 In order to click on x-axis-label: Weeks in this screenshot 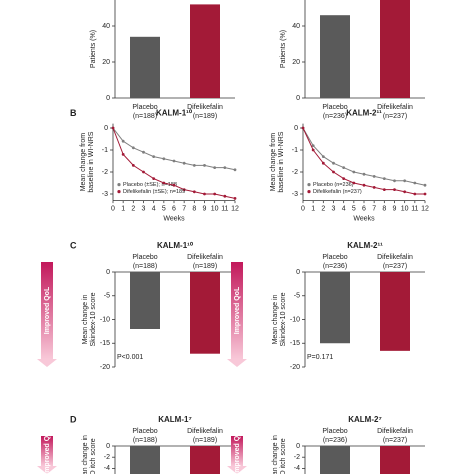, I will do `click(364, 218)`.